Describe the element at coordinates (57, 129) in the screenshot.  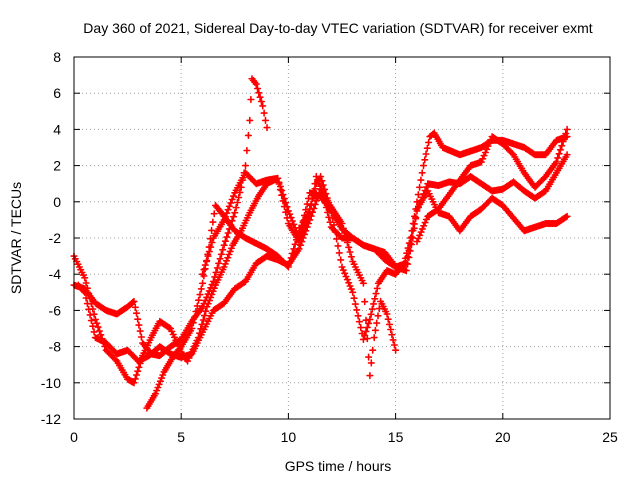
I see `y-tick-label: 4` at that location.